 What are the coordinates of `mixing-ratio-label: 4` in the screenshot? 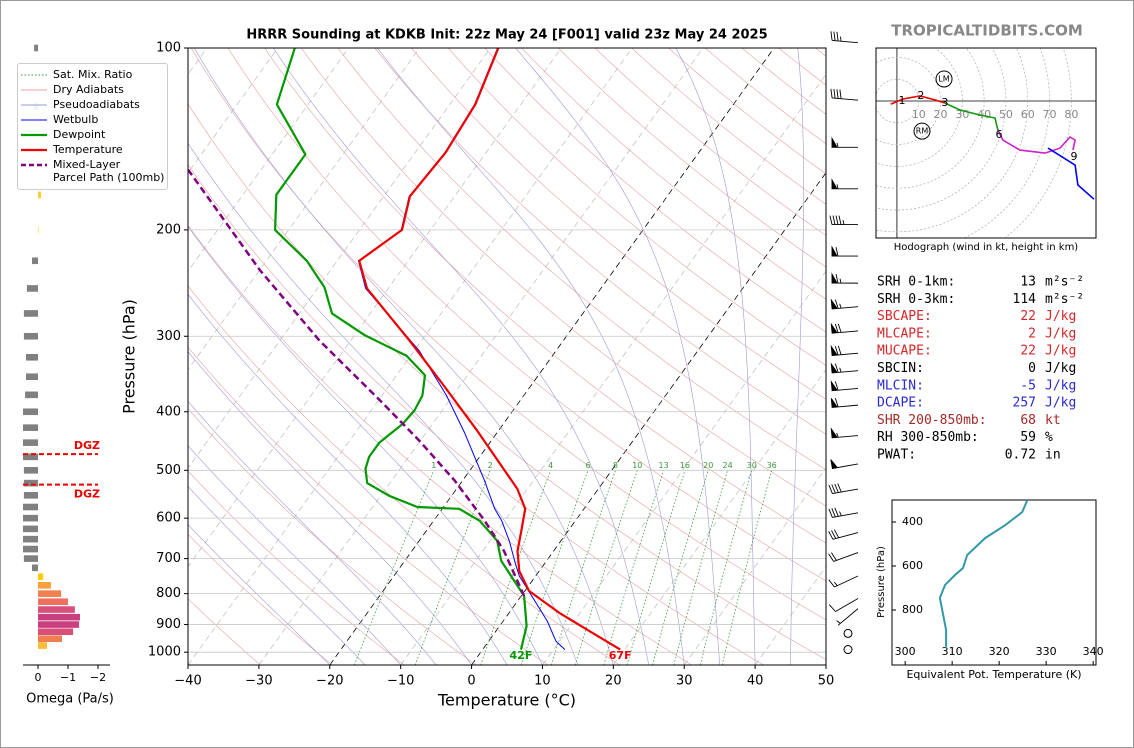 It's located at (550, 465).